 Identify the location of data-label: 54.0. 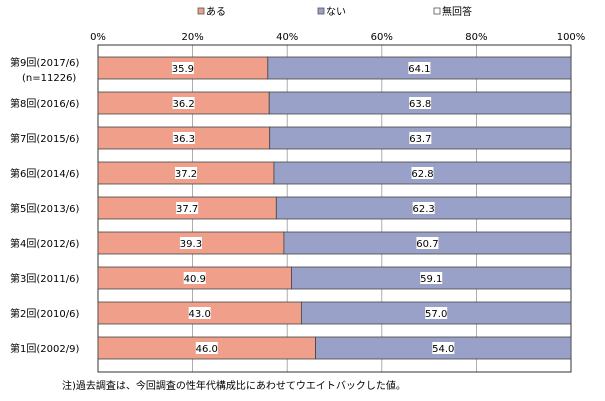
(443, 349).